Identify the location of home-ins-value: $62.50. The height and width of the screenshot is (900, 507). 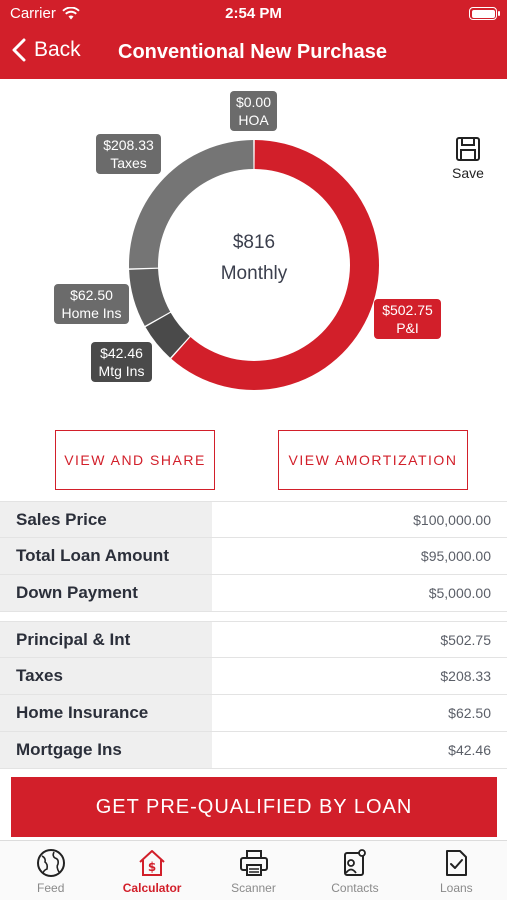
(91, 295).